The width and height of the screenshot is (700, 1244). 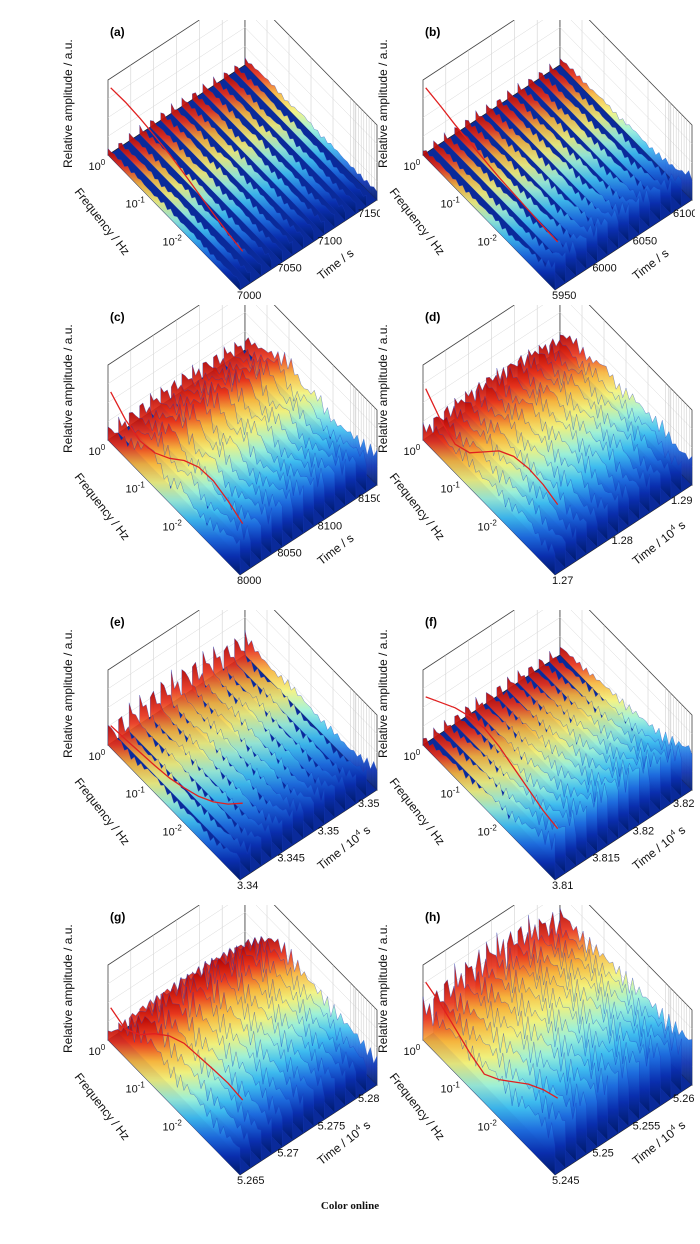 I want to click on time-tick-label: 8000, so click(x=249, y=580).